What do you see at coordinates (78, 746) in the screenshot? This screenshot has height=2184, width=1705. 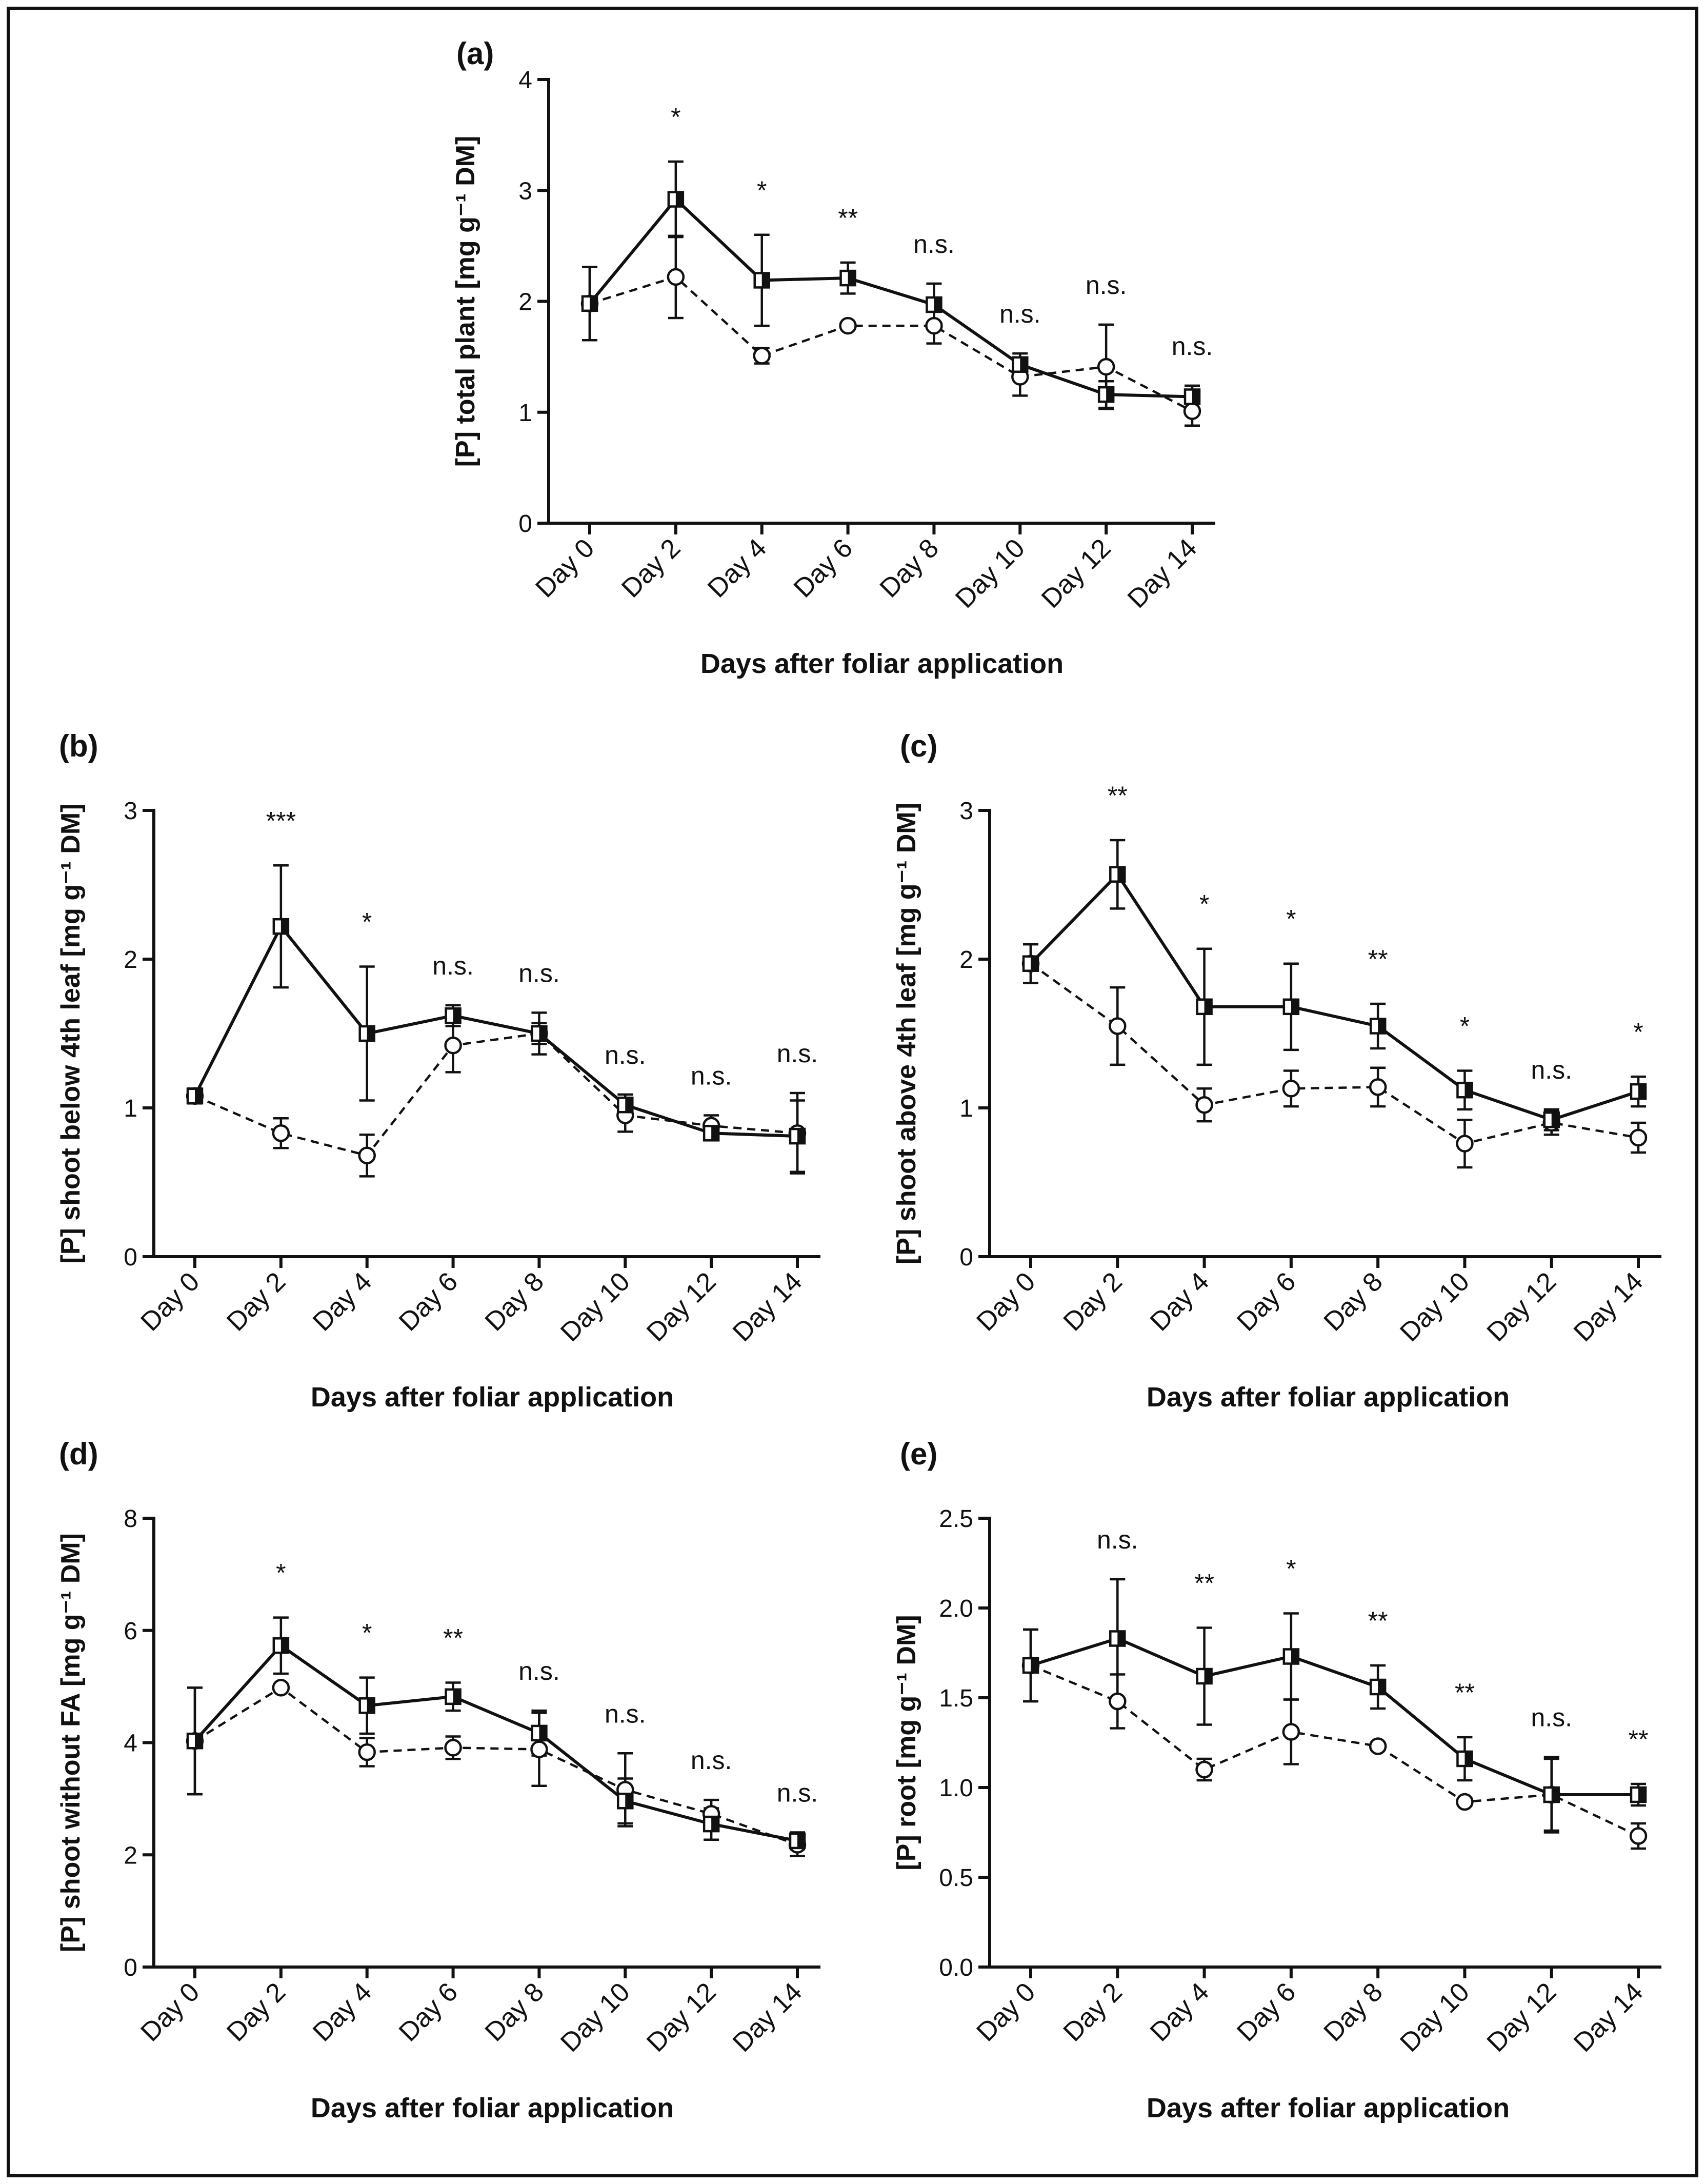 I see `panel-label: (b)` at bounding box center [78, 746].